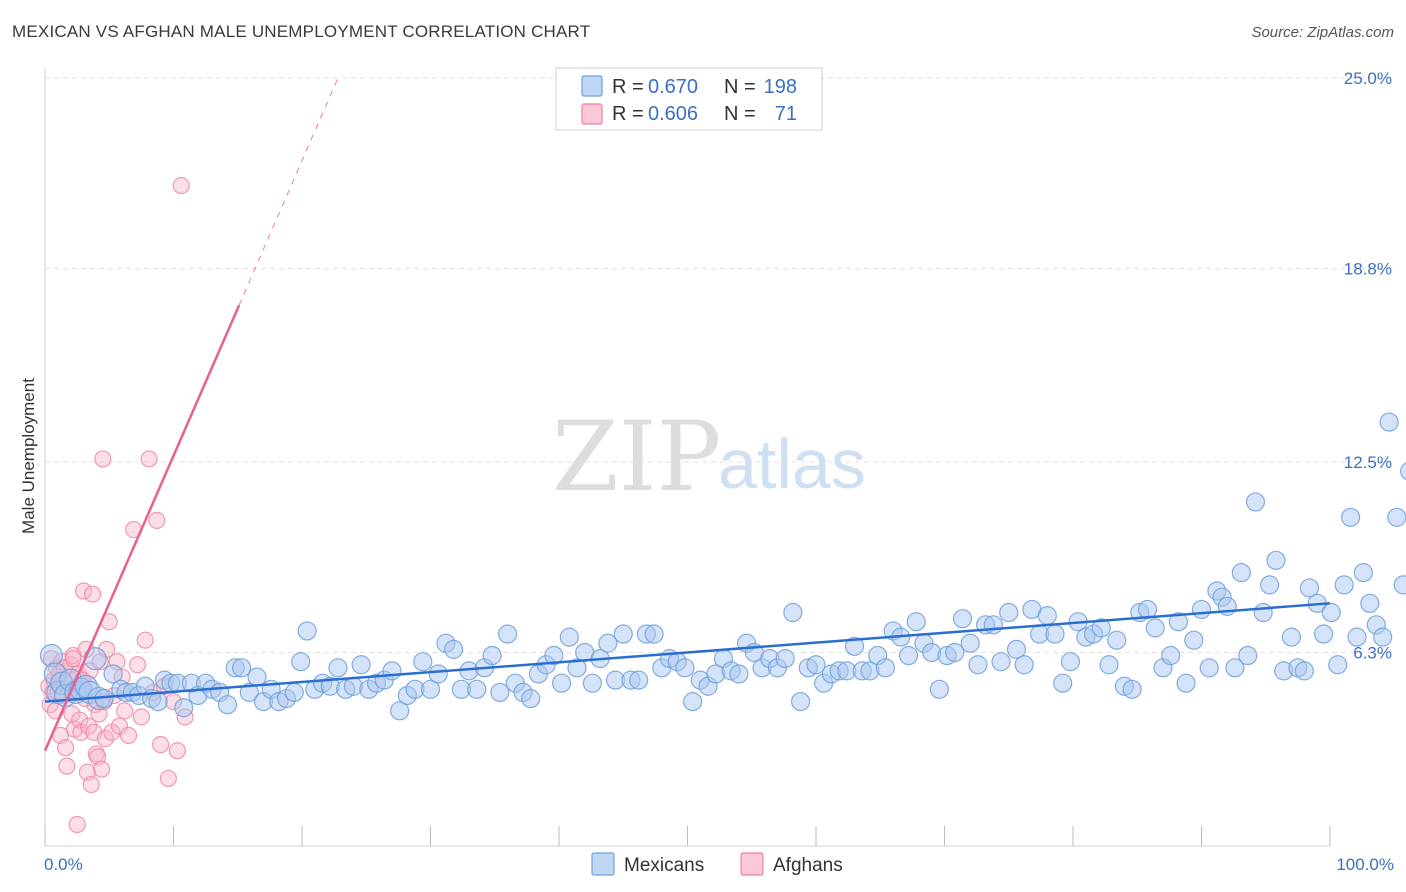  What do you see at coordinates (603, 864) in the screenshot?
I see `bottom-legend-swatch-mexicans` at bounding box center [603, 864].